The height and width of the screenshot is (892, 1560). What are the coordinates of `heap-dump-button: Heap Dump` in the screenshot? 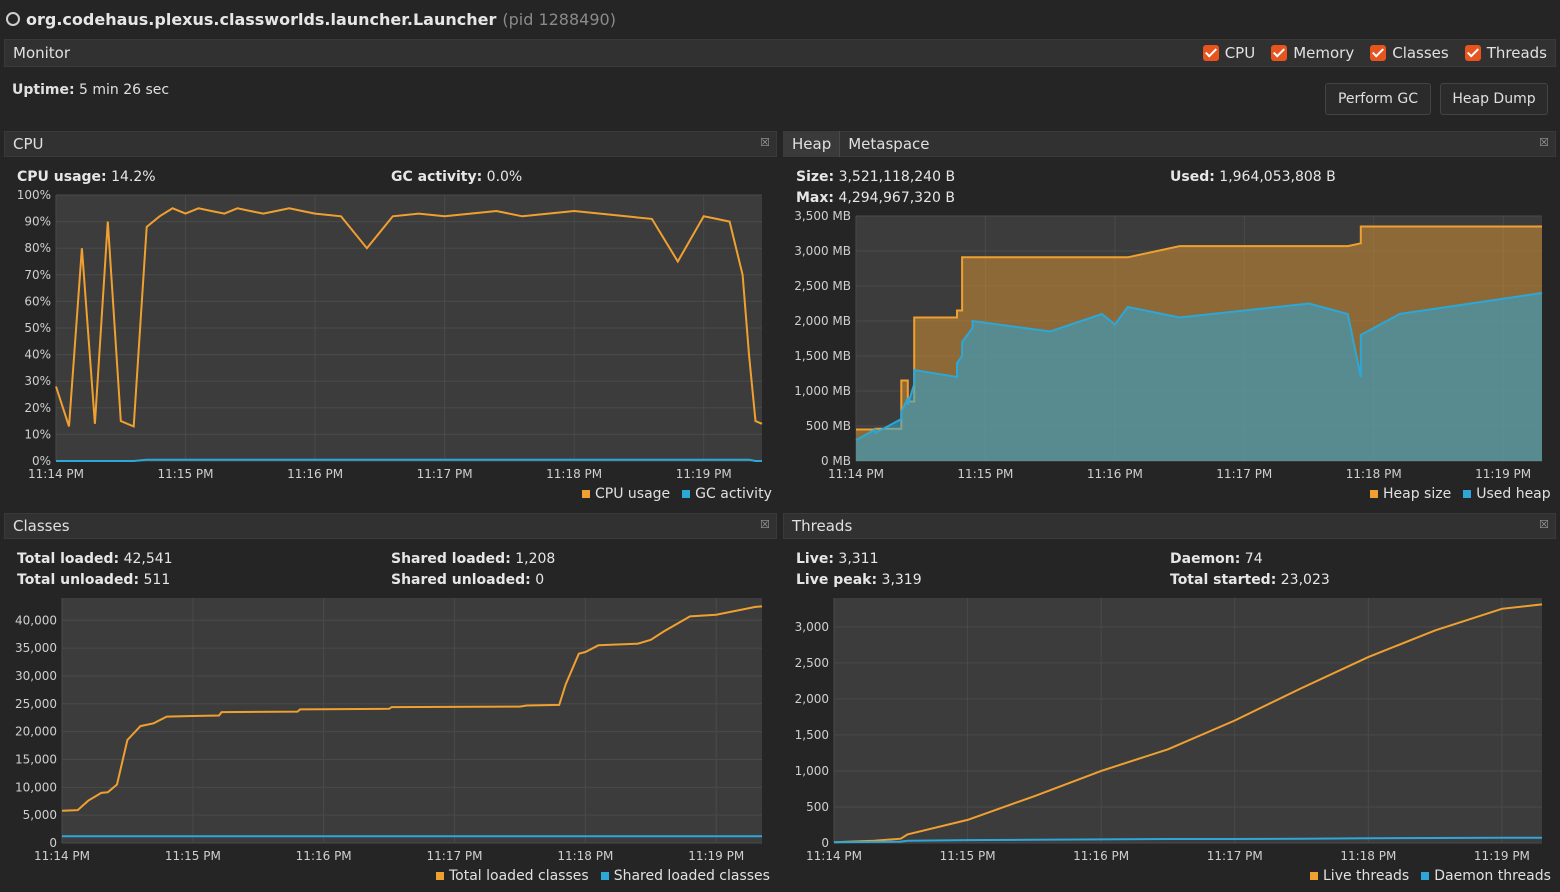 It's located at (1494, 99).